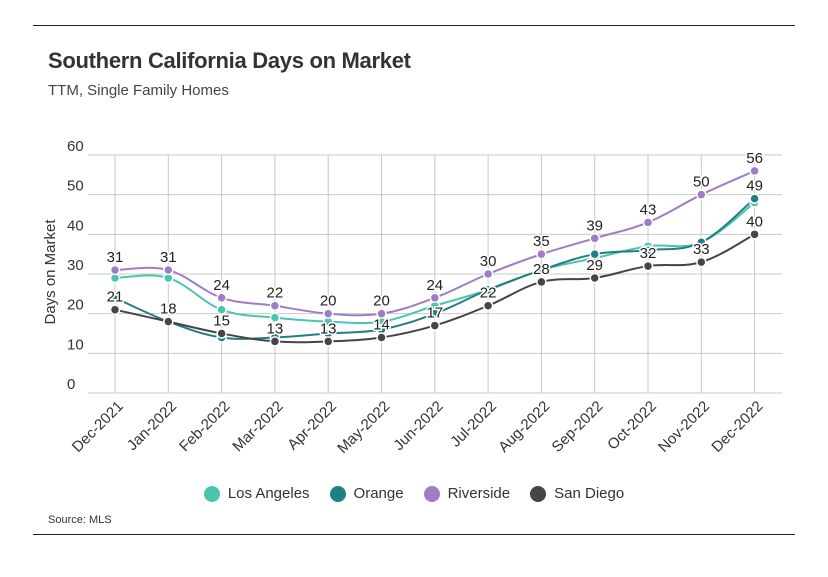 The width and height of the screenshot is (828, 577). What do you see at coordinates (578, 427) in the screenshot?
I see `x-tick-label: Sep-2022` at bounding box center [578, 427].